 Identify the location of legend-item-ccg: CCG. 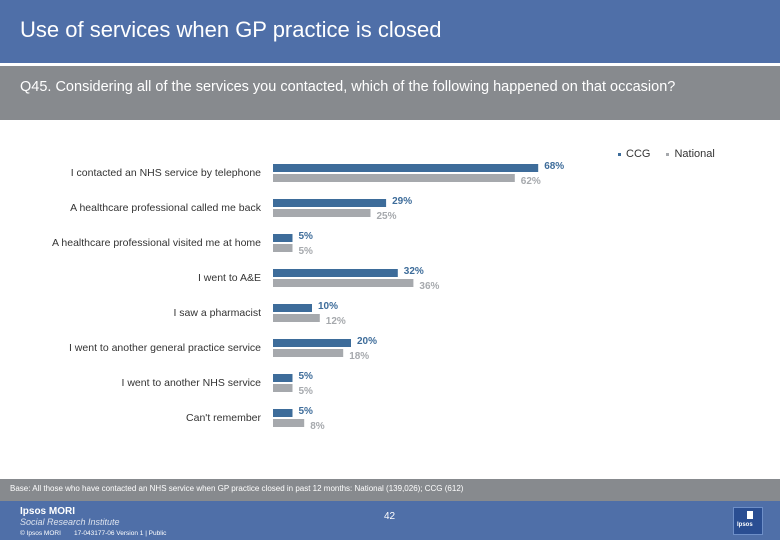
(634, 154).